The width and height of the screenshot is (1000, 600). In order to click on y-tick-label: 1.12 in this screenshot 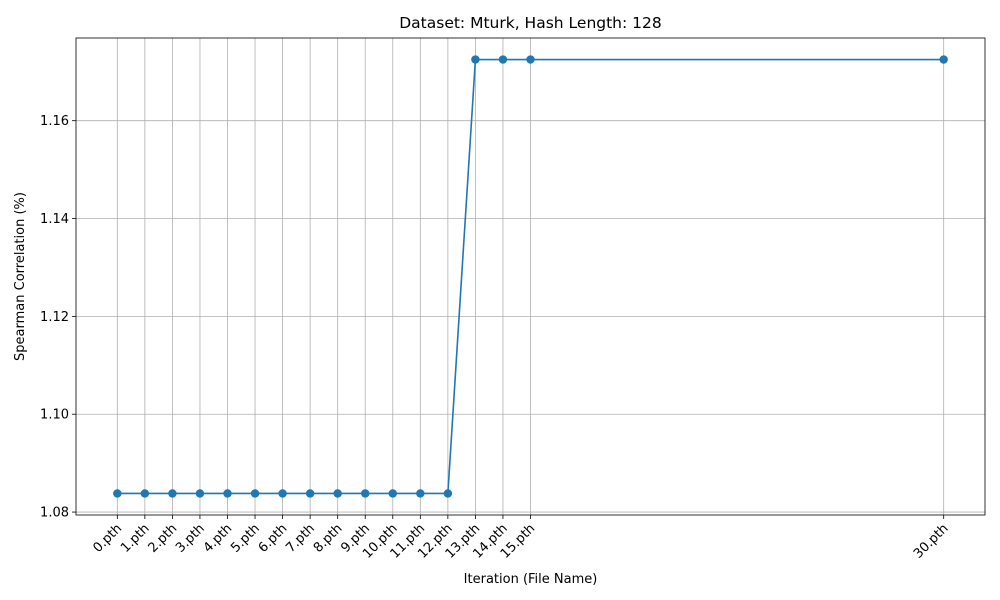, I will do `click(54, 317)`.